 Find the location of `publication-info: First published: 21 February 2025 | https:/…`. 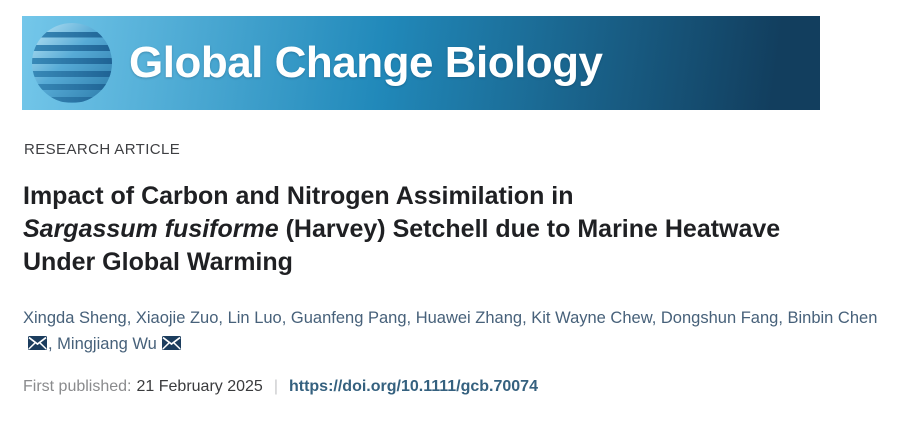

publication-info: First published: 21 February 2025 | https:/… is located at coordinates (467, 387).